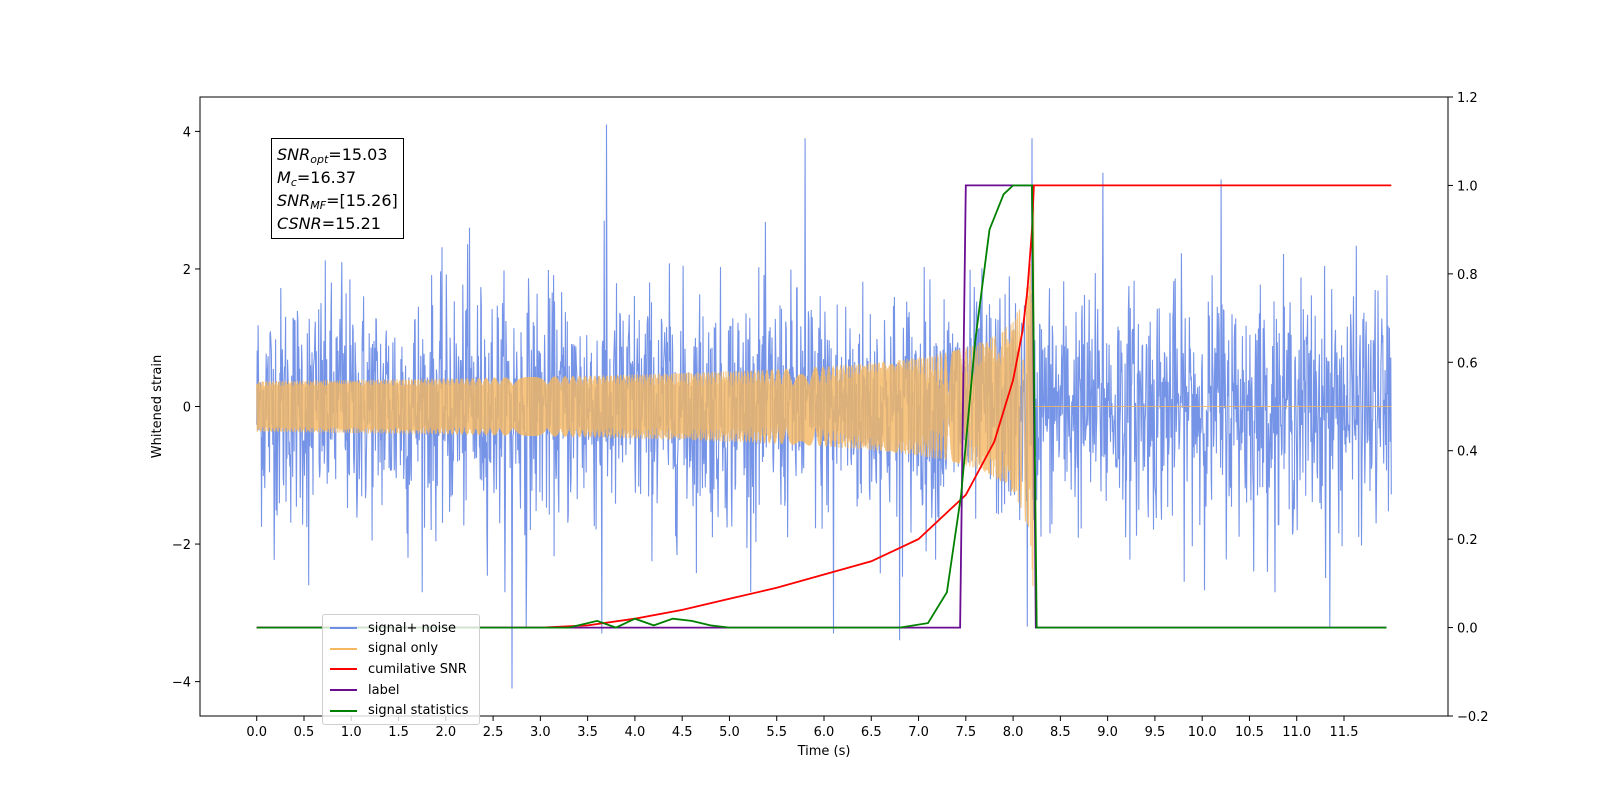  Describe the element at coordinates (587, 732) in the screenshot. I see `x-tick-label: 3.5` at that location.